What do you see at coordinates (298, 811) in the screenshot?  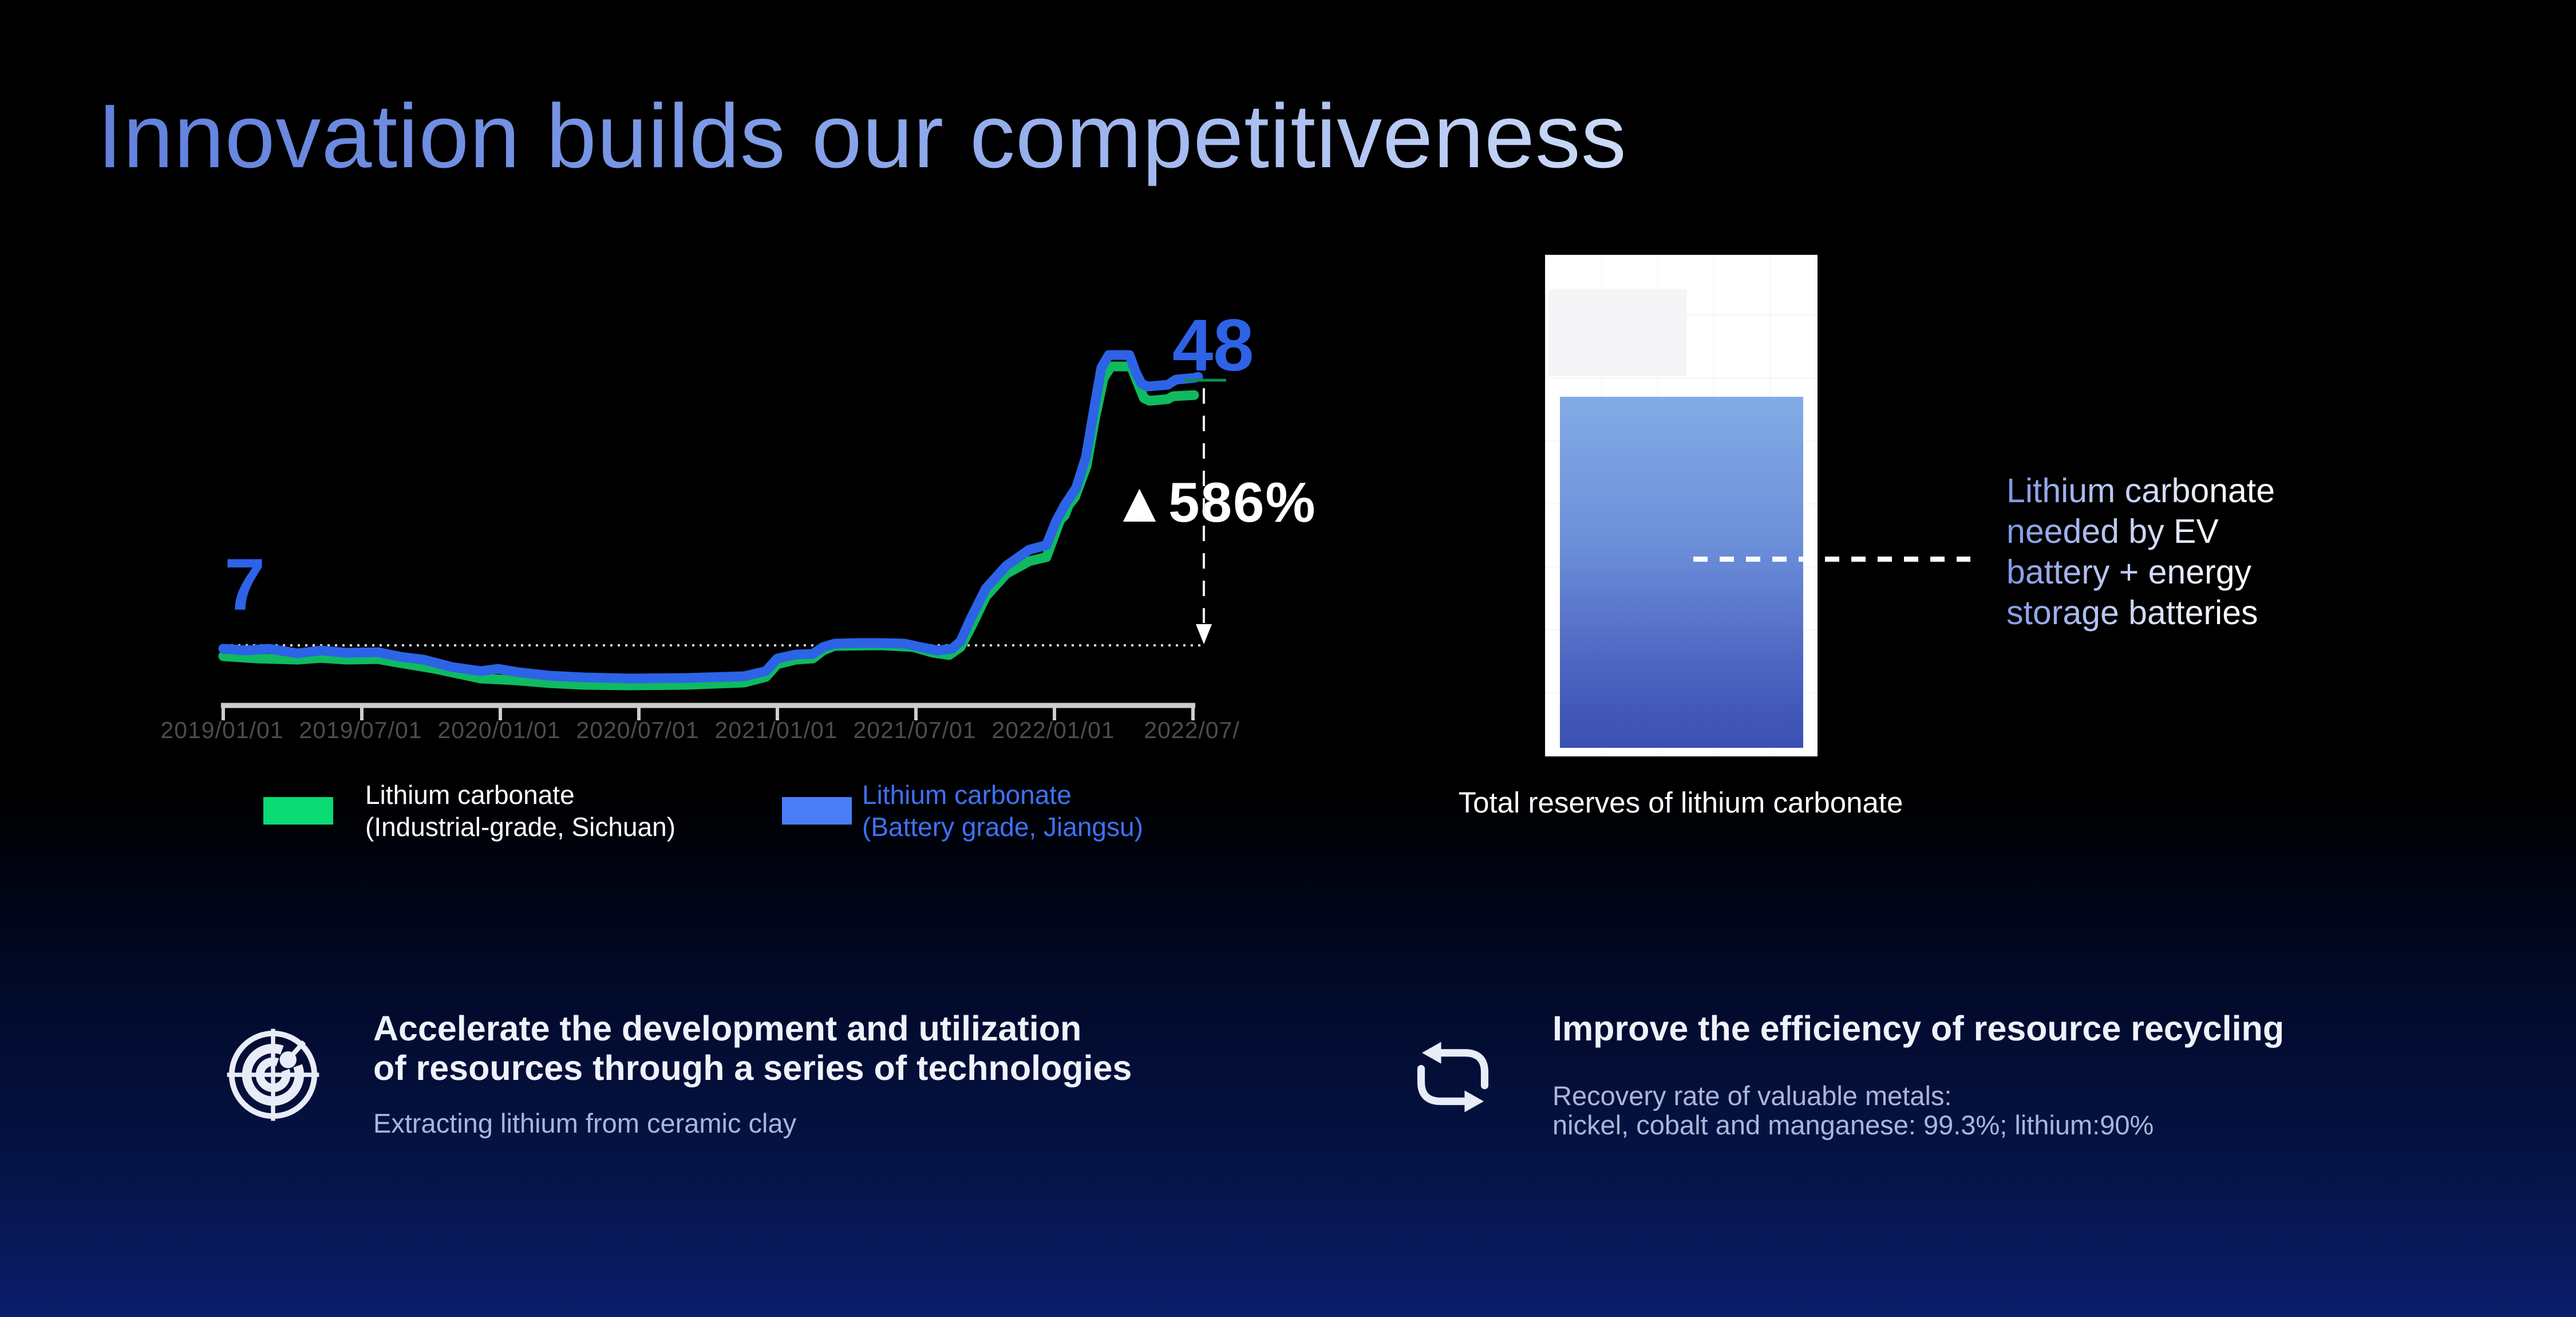 I see `legend-swatch-green` at bounding box center [298, 811].